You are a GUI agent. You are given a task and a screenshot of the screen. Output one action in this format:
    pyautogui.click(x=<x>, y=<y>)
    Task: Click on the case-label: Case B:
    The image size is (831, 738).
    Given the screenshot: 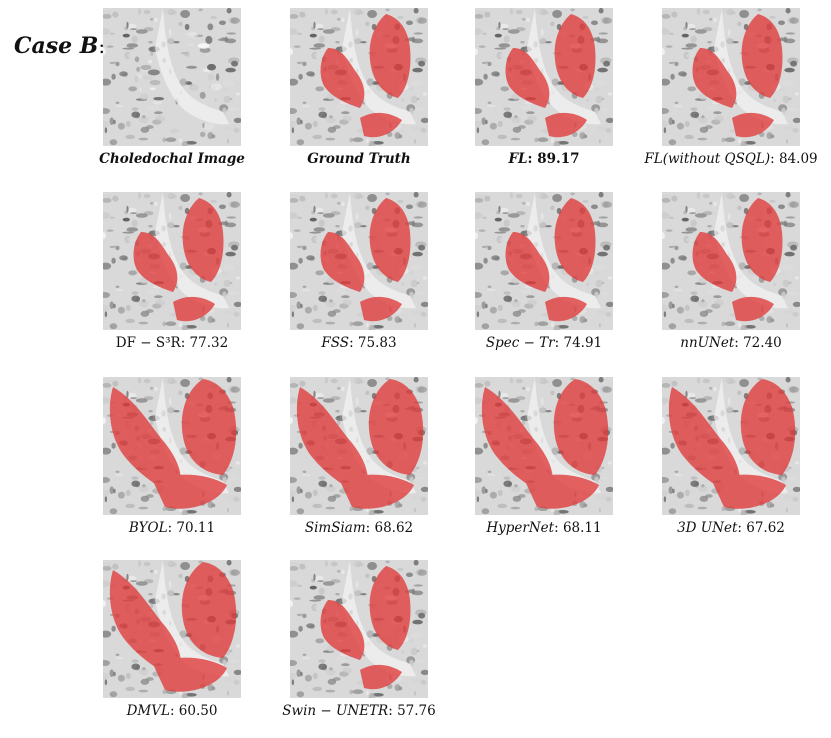 What is the action you would take?
    pyautogui.click(x=59, y=46)
    